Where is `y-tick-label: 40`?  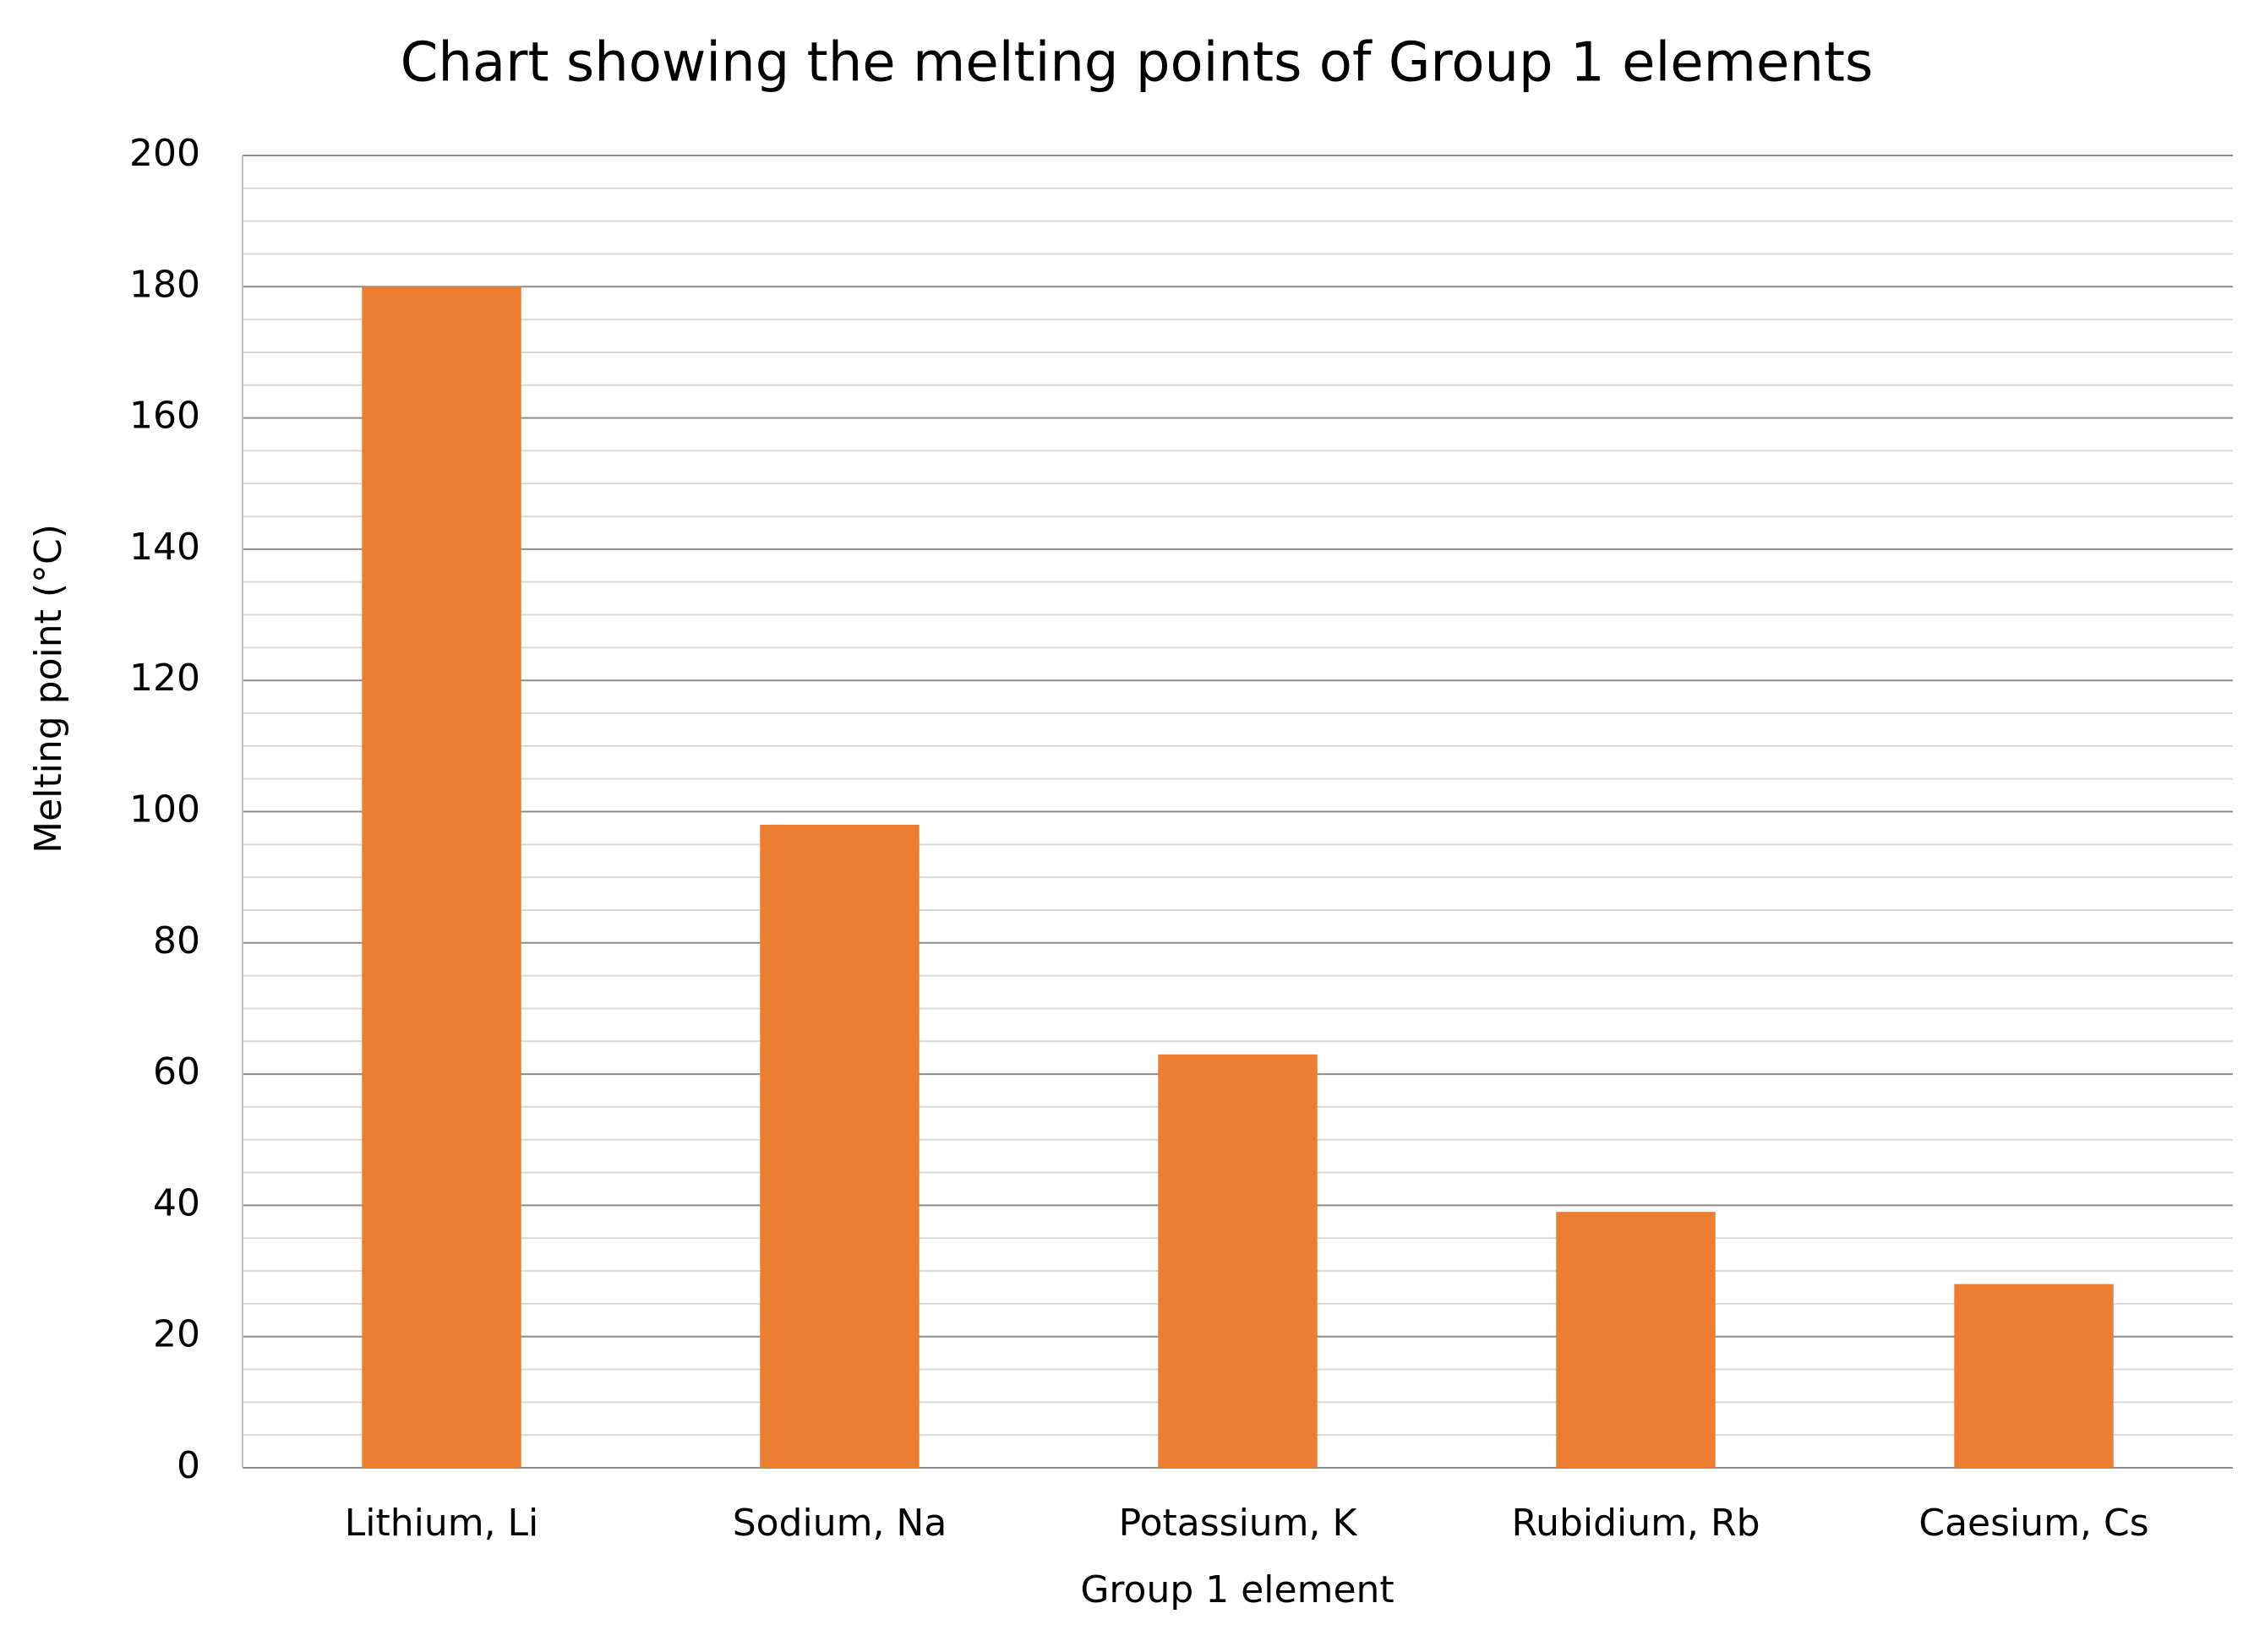
y-tick-label: 40 is located at coordinates (176, 1203).